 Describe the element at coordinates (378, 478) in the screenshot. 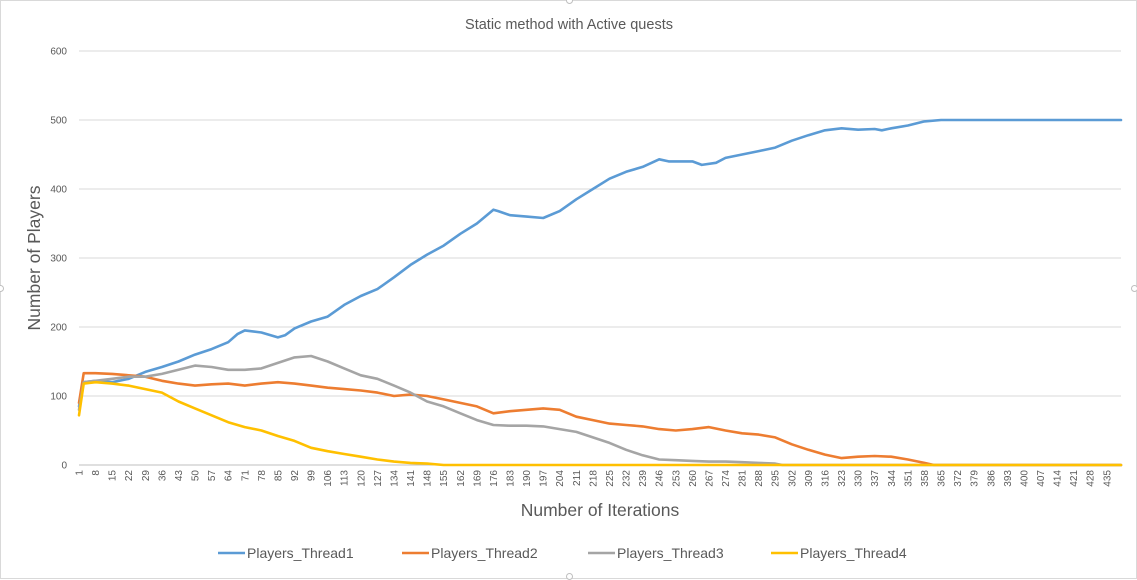

I see `x-tick-label: 127` at that location.